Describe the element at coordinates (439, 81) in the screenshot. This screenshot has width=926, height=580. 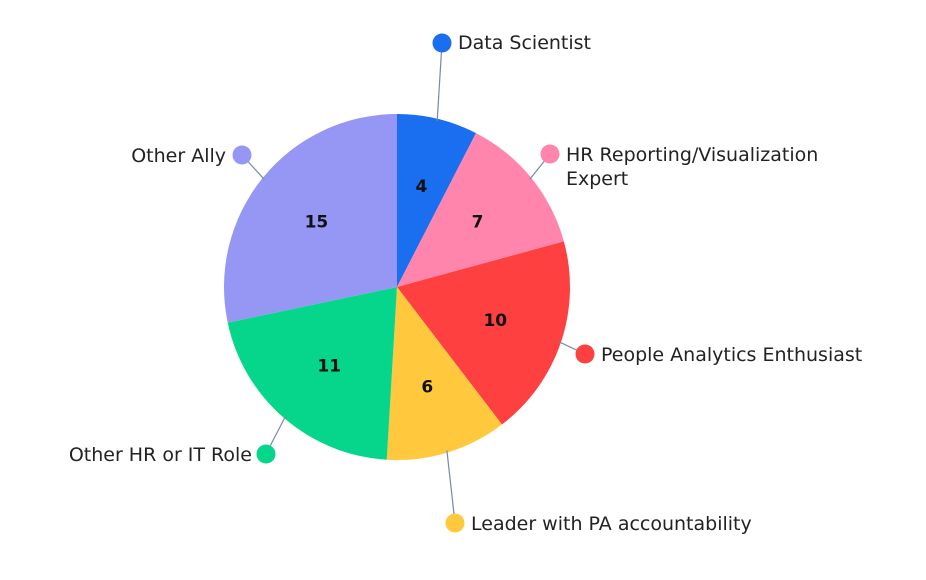
I see `leader-line-data-scientist` at that location.